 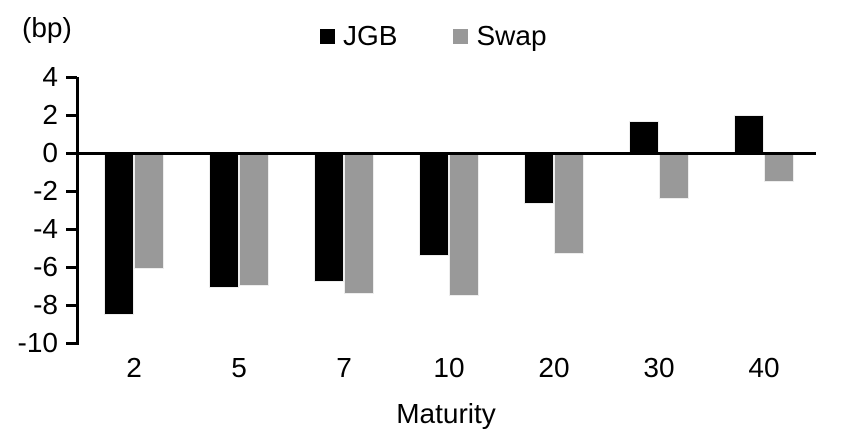 I want to click on legend-item-jgb: JGB, so click(x=358, y=36).